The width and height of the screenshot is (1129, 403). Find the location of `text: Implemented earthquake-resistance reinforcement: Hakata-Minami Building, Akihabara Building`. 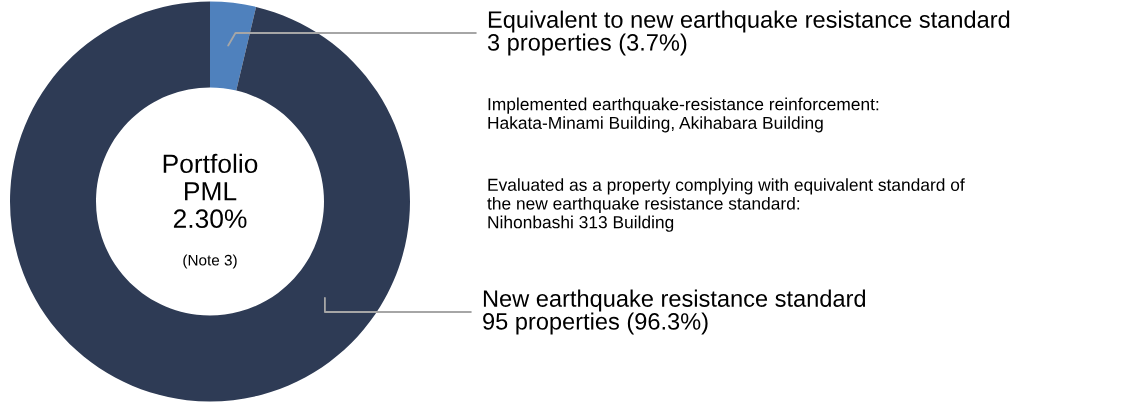

text: Implemented earthquake-resistance reinforcement: Hakata-Minami Building, Akihabara Building is located at coordinates (683, 115).